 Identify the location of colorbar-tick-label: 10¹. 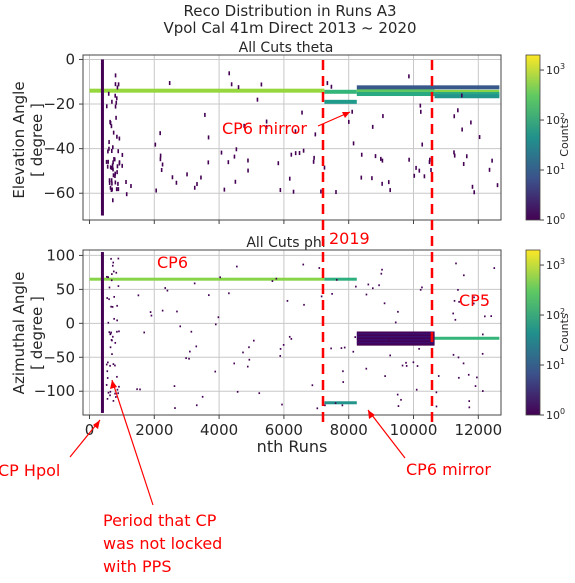
(555, 364).